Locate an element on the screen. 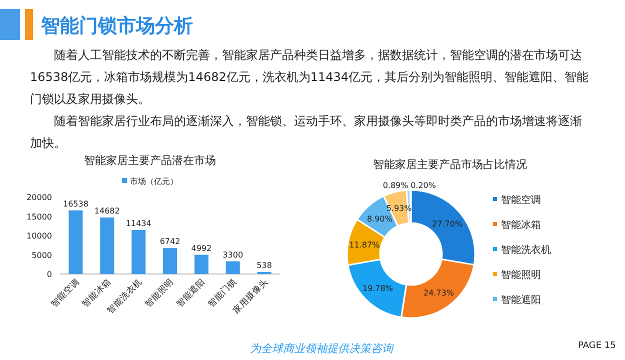  x-tick-label: 智能照明 is located at coordinates (159, 293).